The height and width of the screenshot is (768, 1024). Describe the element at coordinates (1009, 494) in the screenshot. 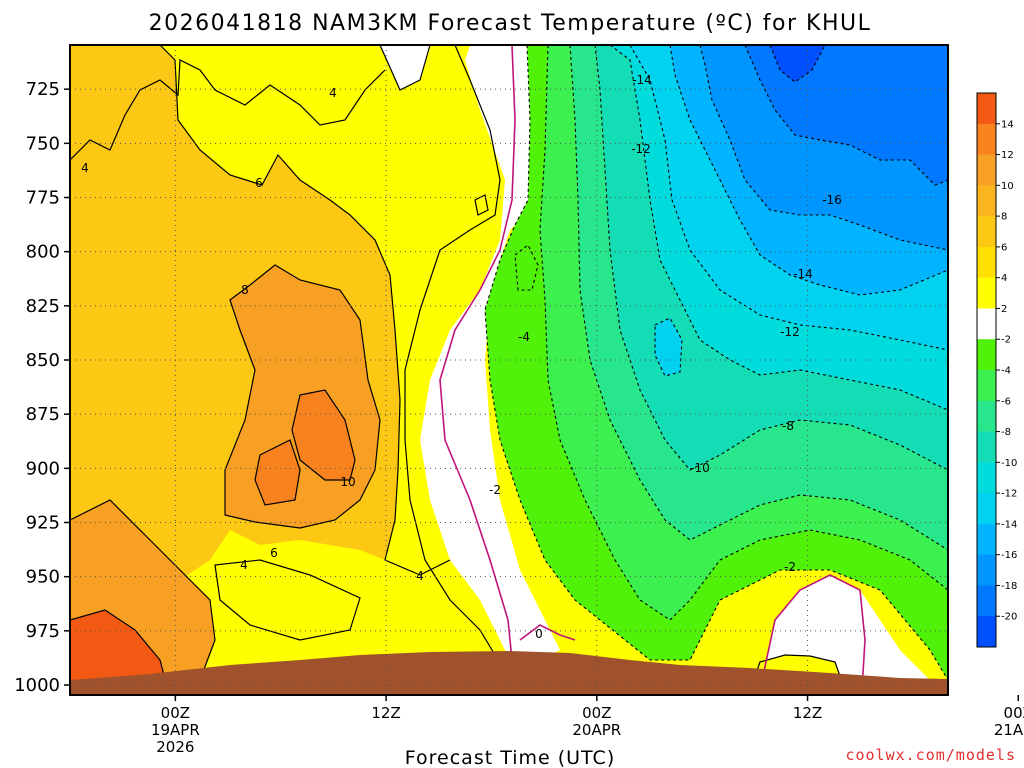

I see `colorbar-tick-label: -12` at that location.